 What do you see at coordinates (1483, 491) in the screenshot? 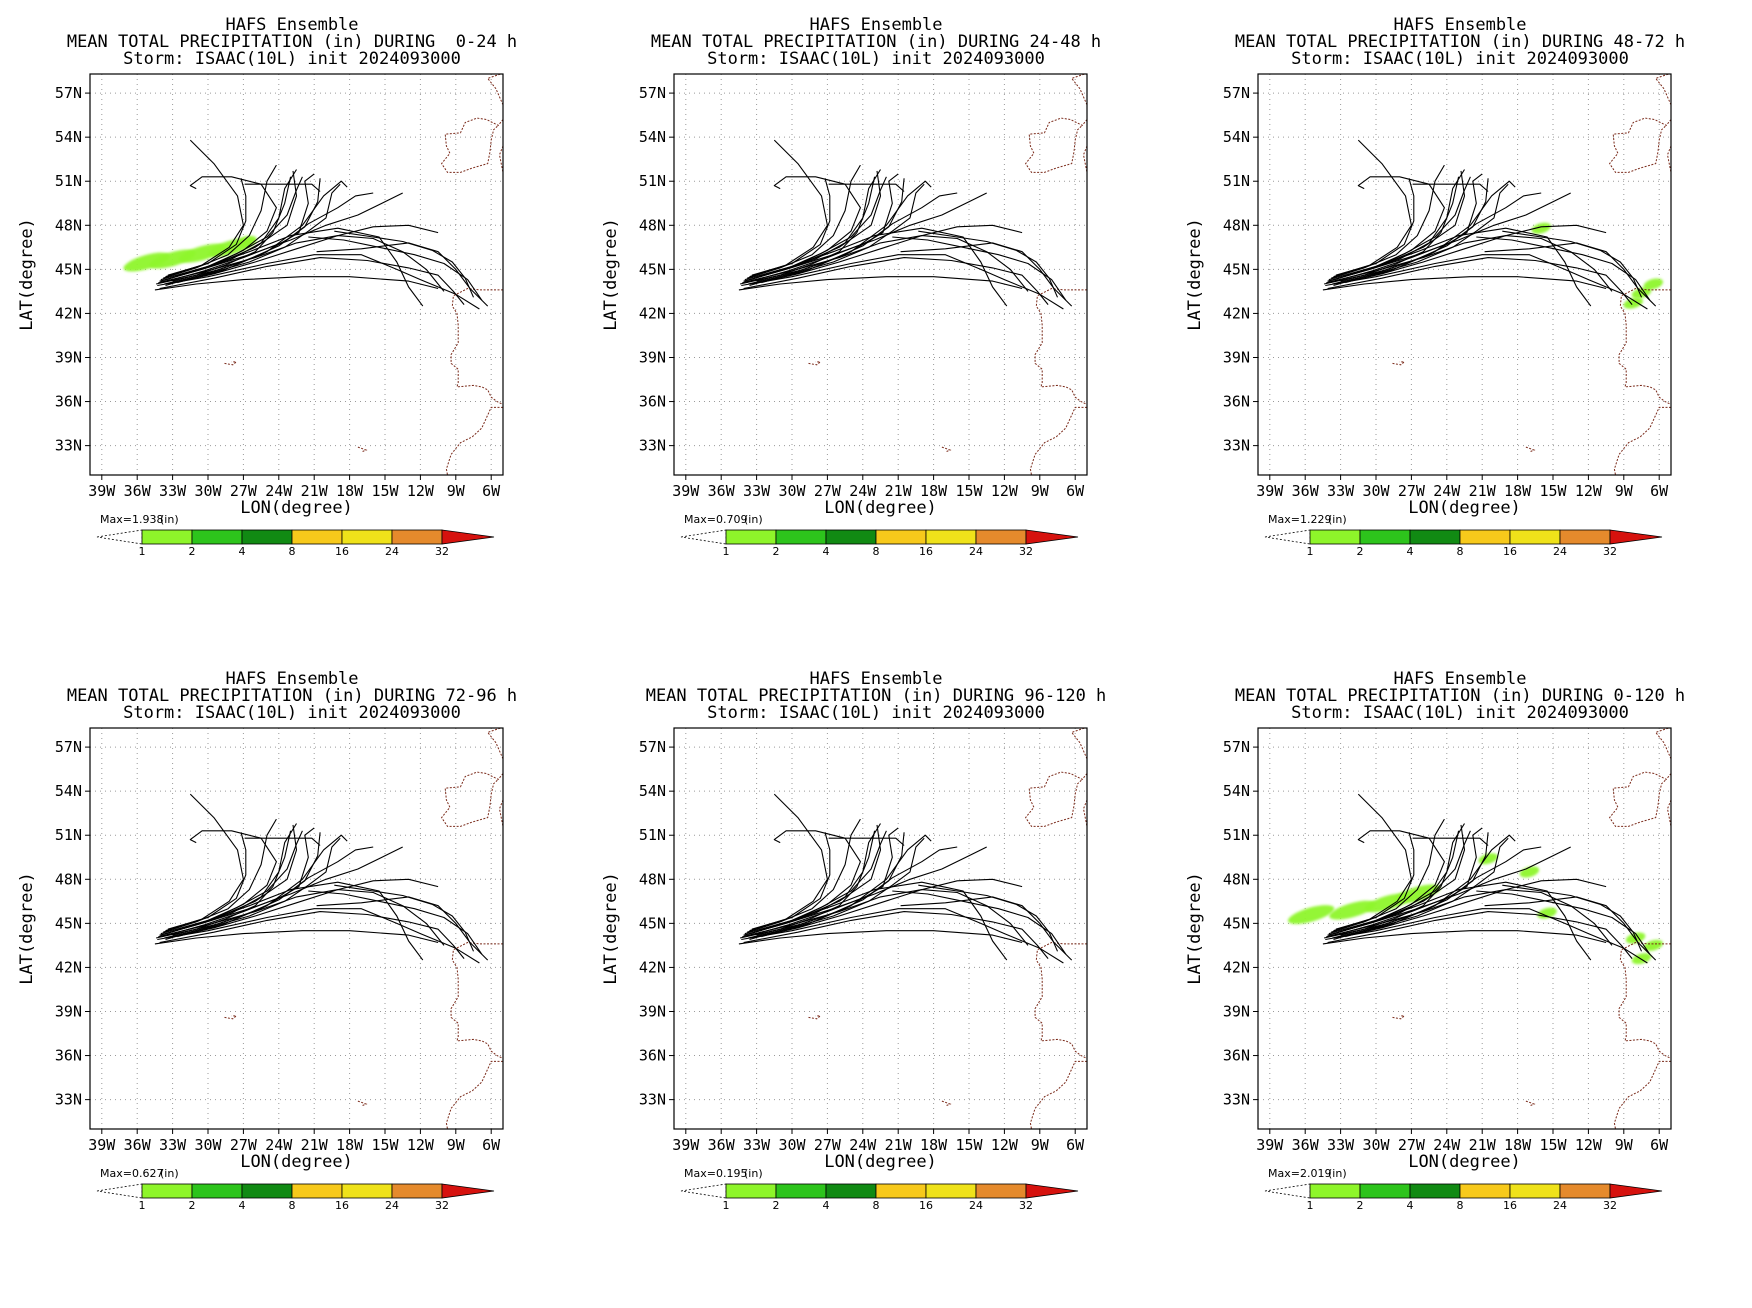
I see `lon-tick-label: 21W` at bounding box center [1483, 491].